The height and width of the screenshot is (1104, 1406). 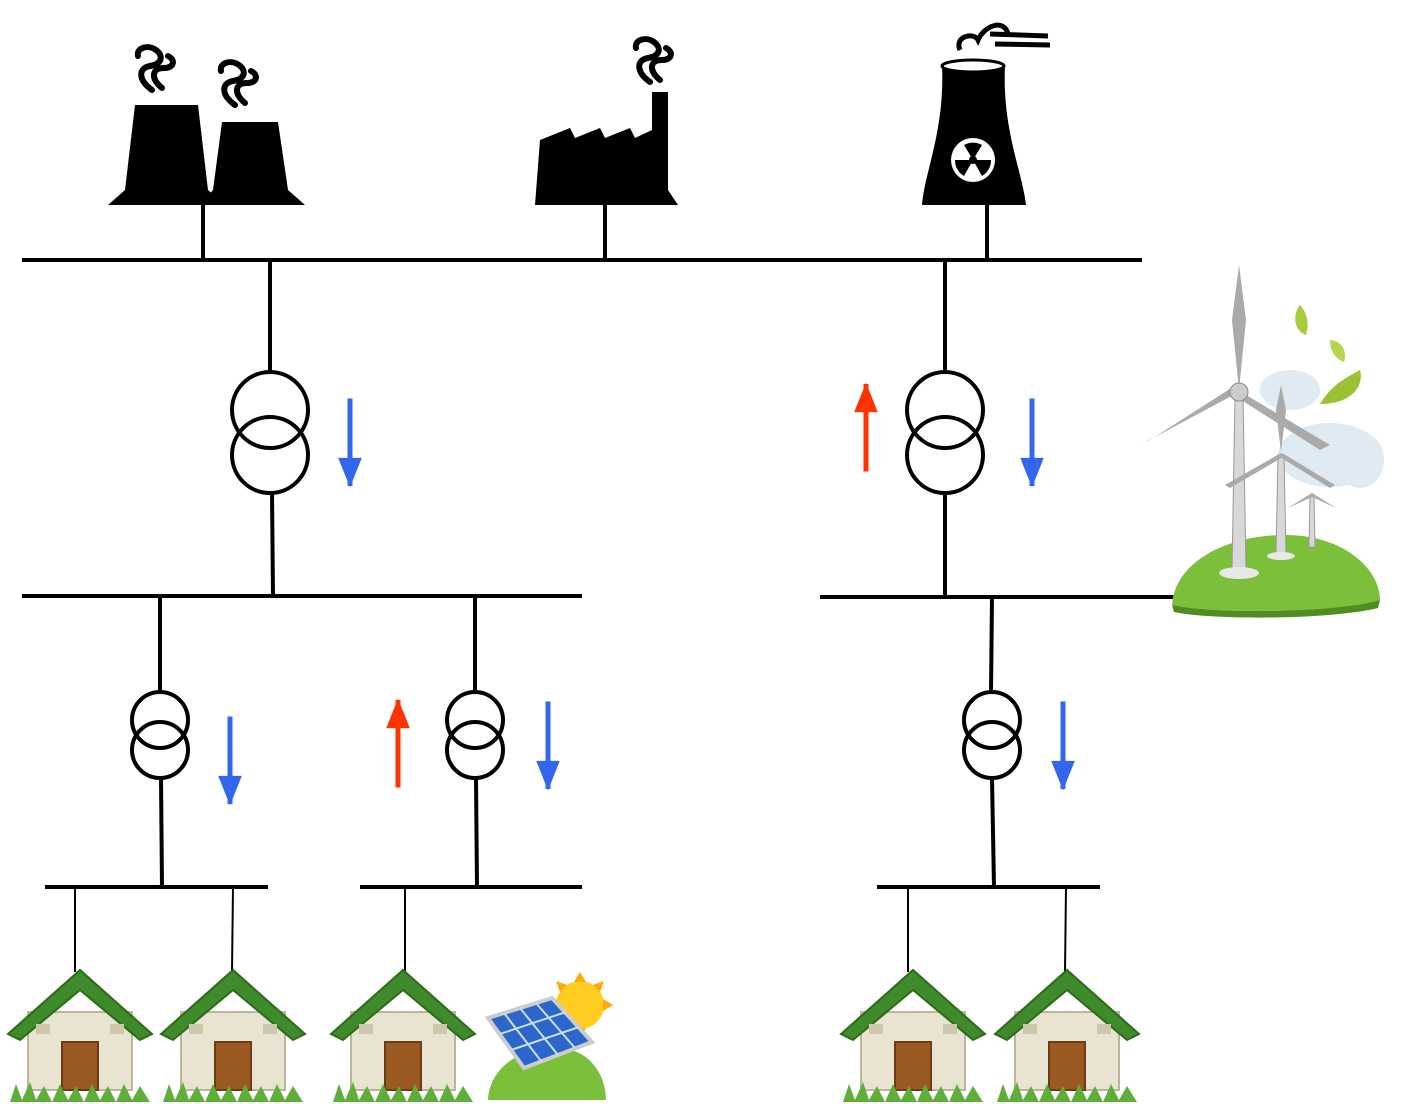 I want to click on nuclear-plant, so click(x=986, y=113).